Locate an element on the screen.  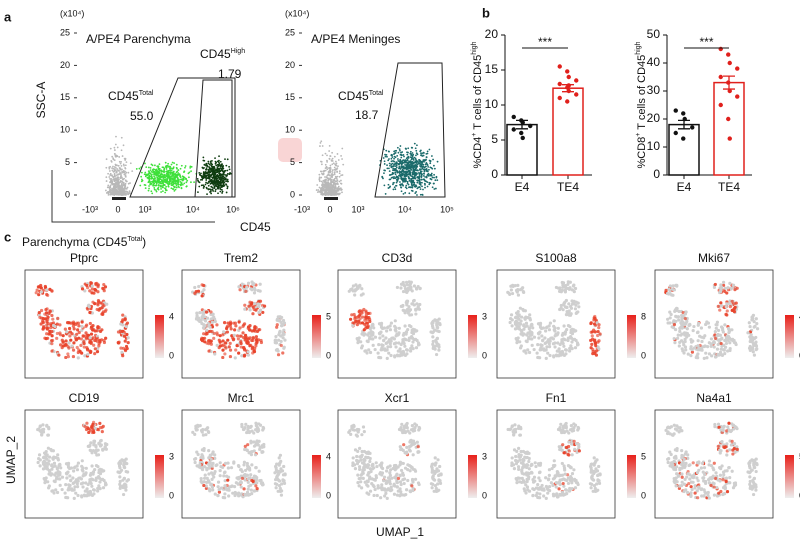
data-point is located at coordinates (513, 129).